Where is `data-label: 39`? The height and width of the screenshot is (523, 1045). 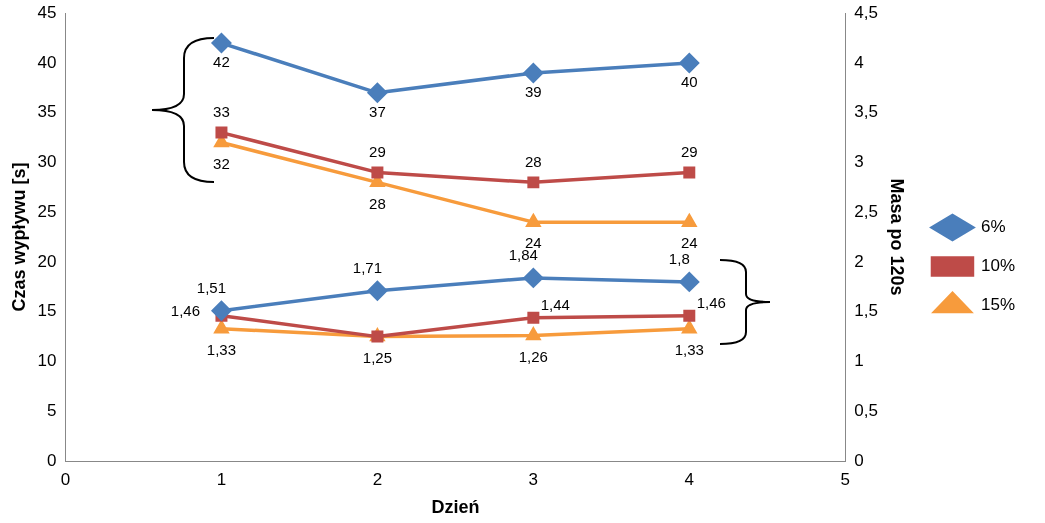 data-label: 39 is located at coordinates (533, 92).